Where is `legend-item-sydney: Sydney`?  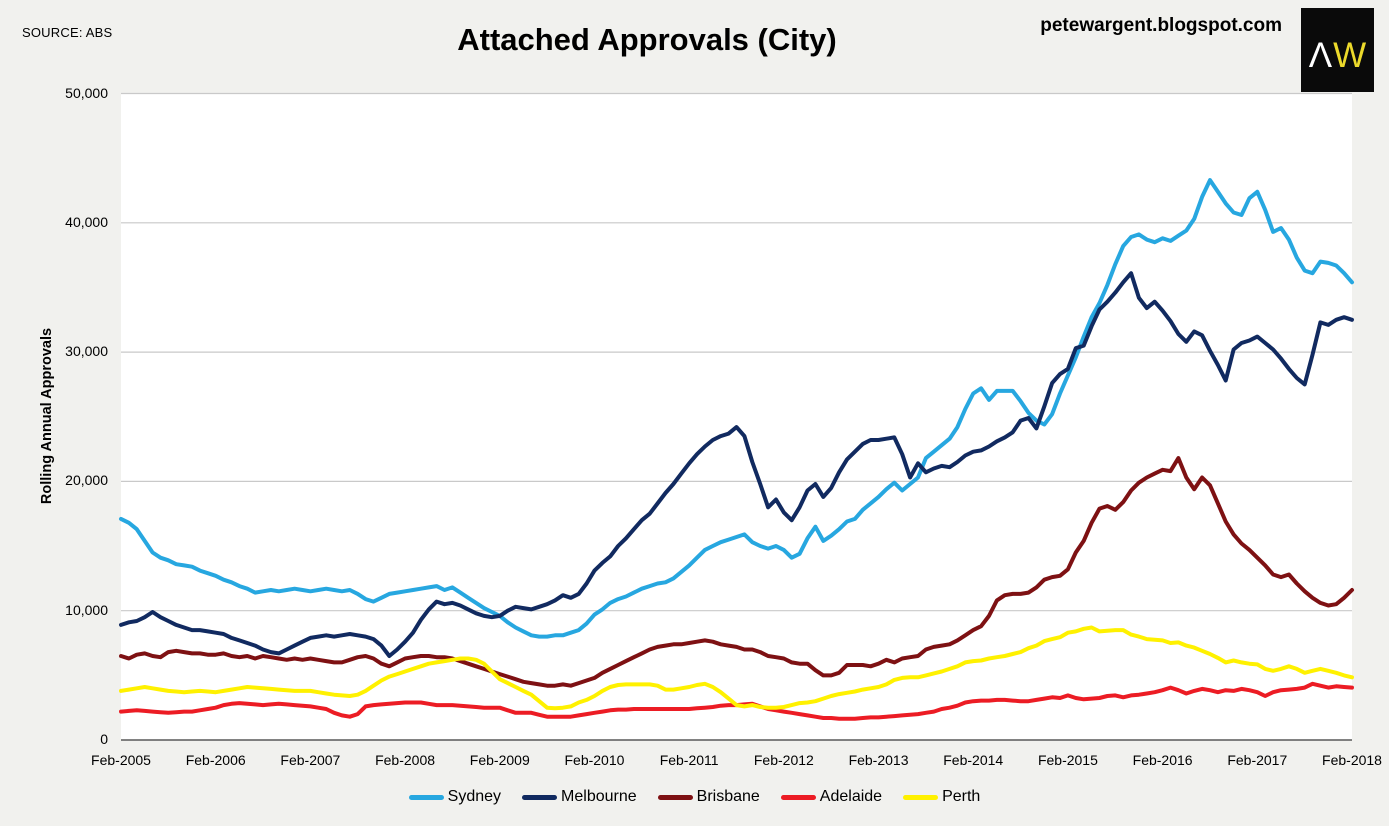 legend-item-sydney: Sydney is located at coordinates (455, 797).